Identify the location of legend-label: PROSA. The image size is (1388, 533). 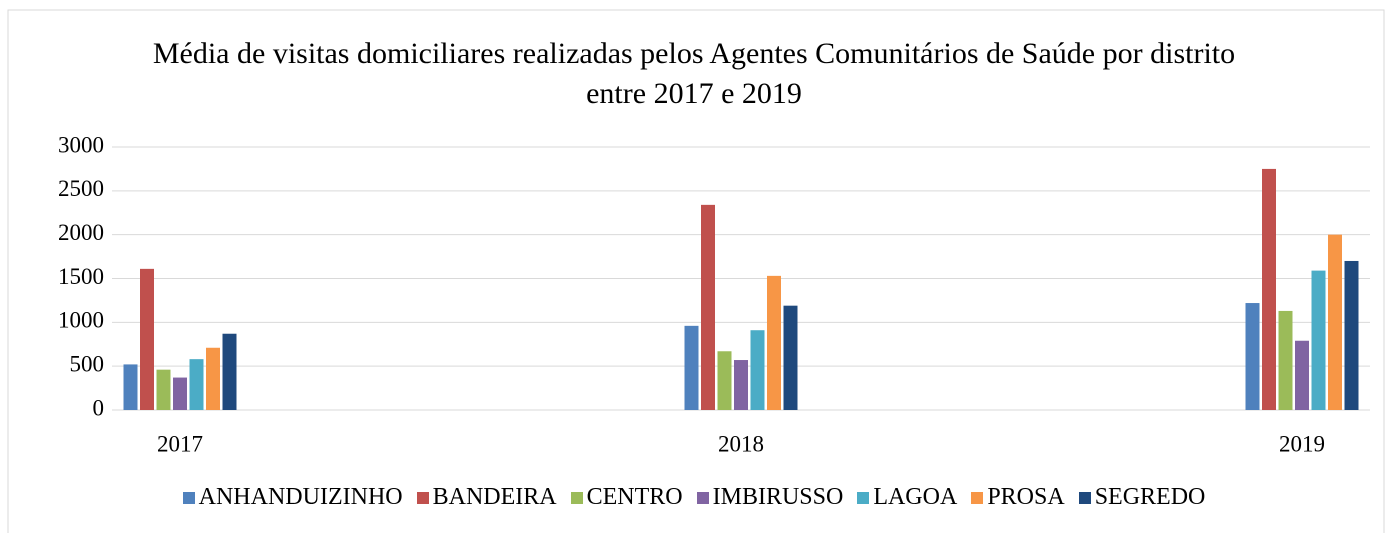
(1026, 497).